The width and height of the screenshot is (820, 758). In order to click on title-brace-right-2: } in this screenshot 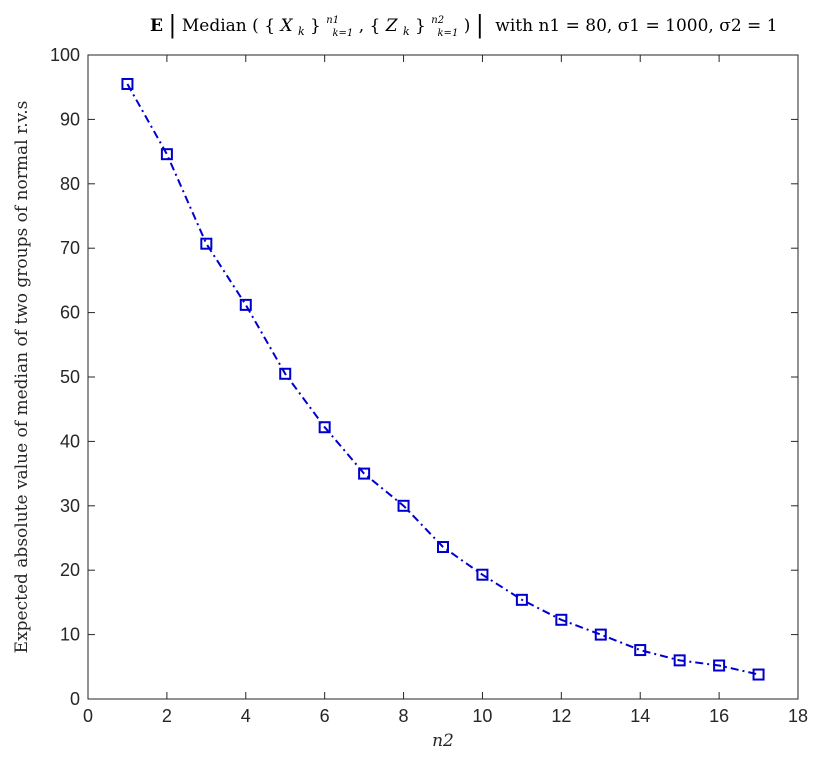, I will do `click(420, 26)`.